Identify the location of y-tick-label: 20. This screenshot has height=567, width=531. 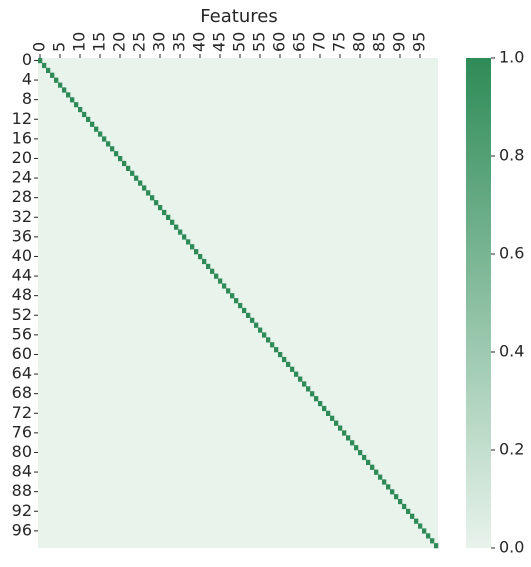
(22, 157).